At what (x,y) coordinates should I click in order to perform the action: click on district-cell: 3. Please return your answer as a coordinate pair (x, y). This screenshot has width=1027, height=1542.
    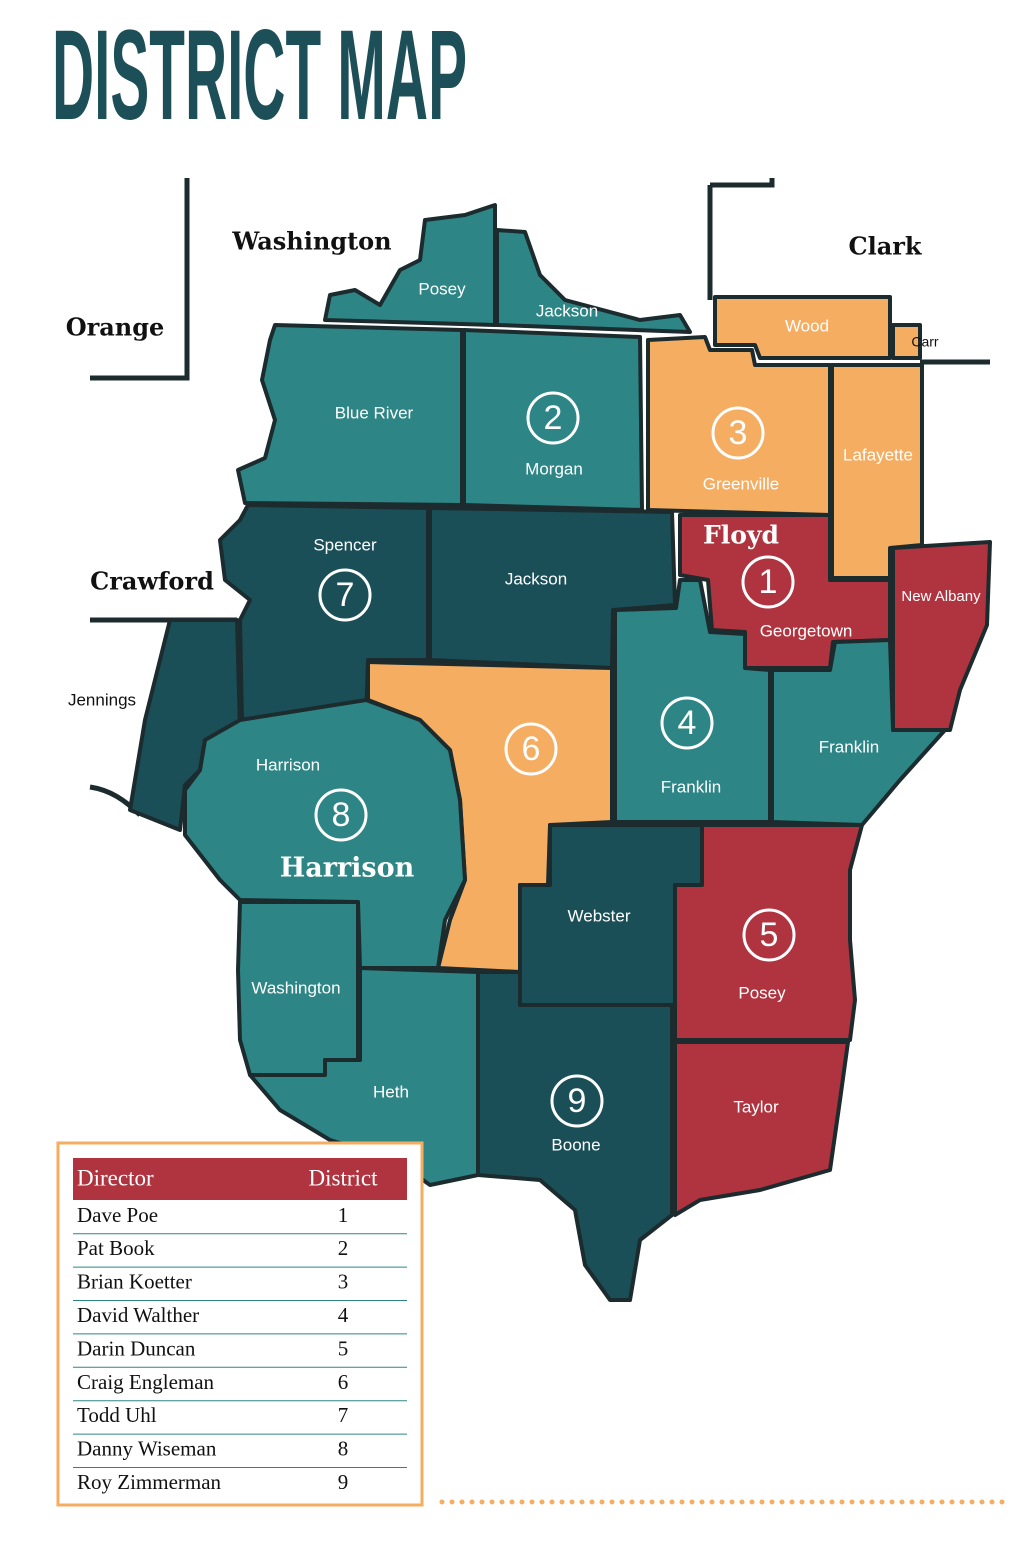
    Looking at the image, I should click on (343, 1282).